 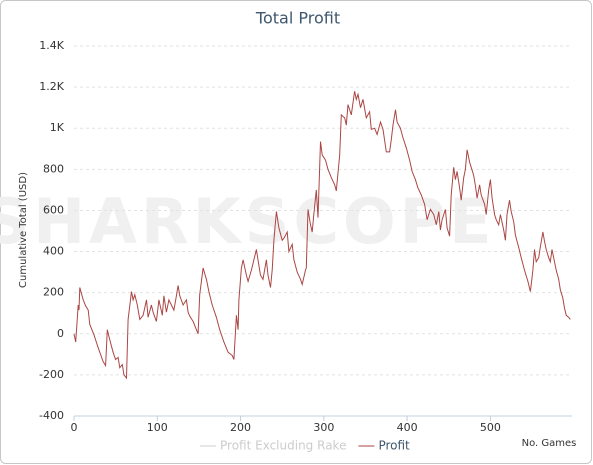 I want to click on x-axis-label: No. Games, so click(x=549, y=443).